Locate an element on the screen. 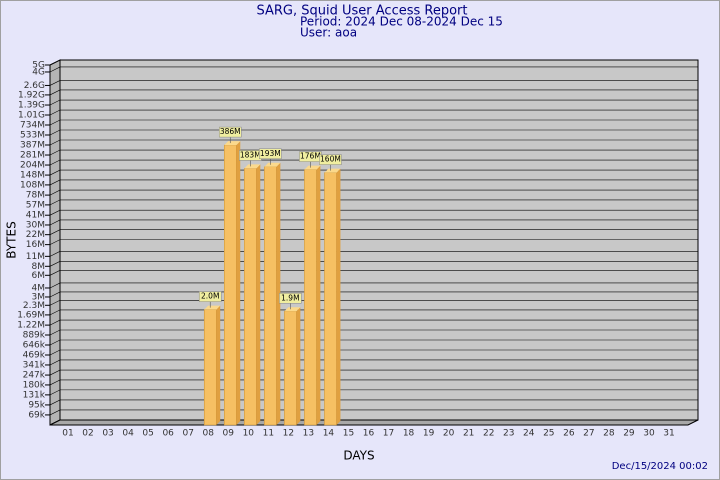 The height and width of the screenshot is (480, 720). y-tick-label: 180k is located at coordinates (34, 385).